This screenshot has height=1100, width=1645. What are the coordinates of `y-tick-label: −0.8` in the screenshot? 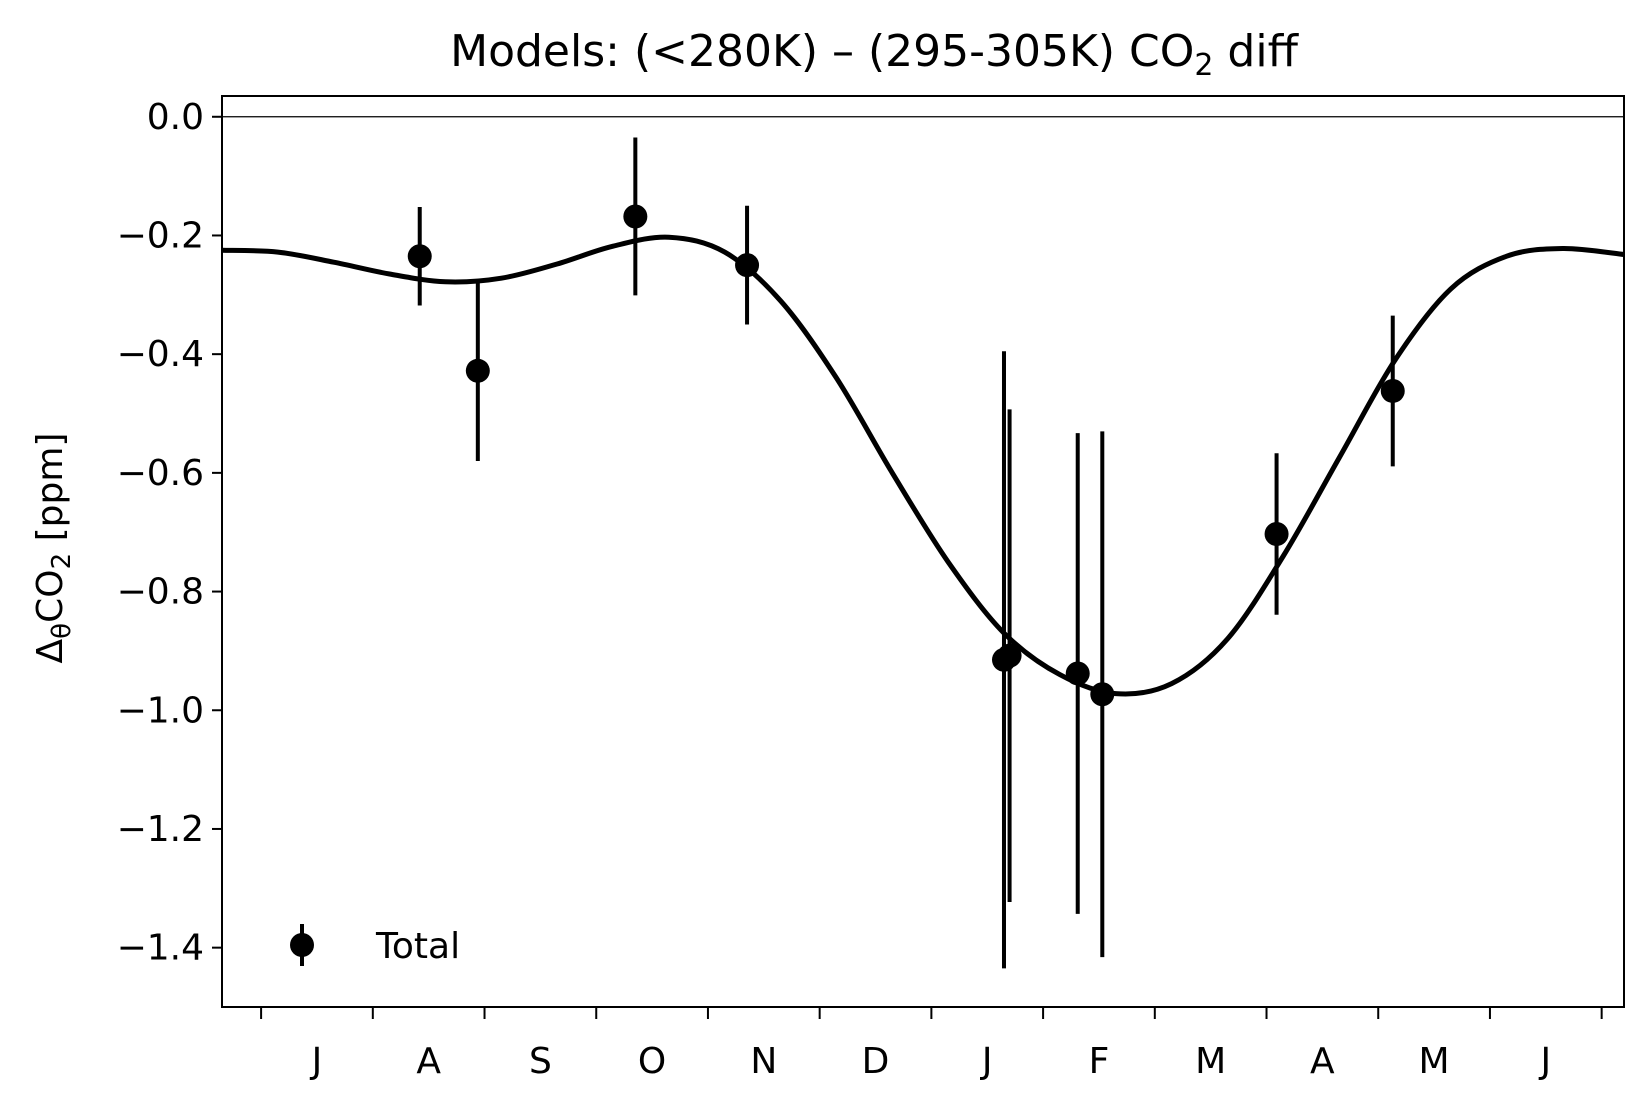 It's located at (160, 592).